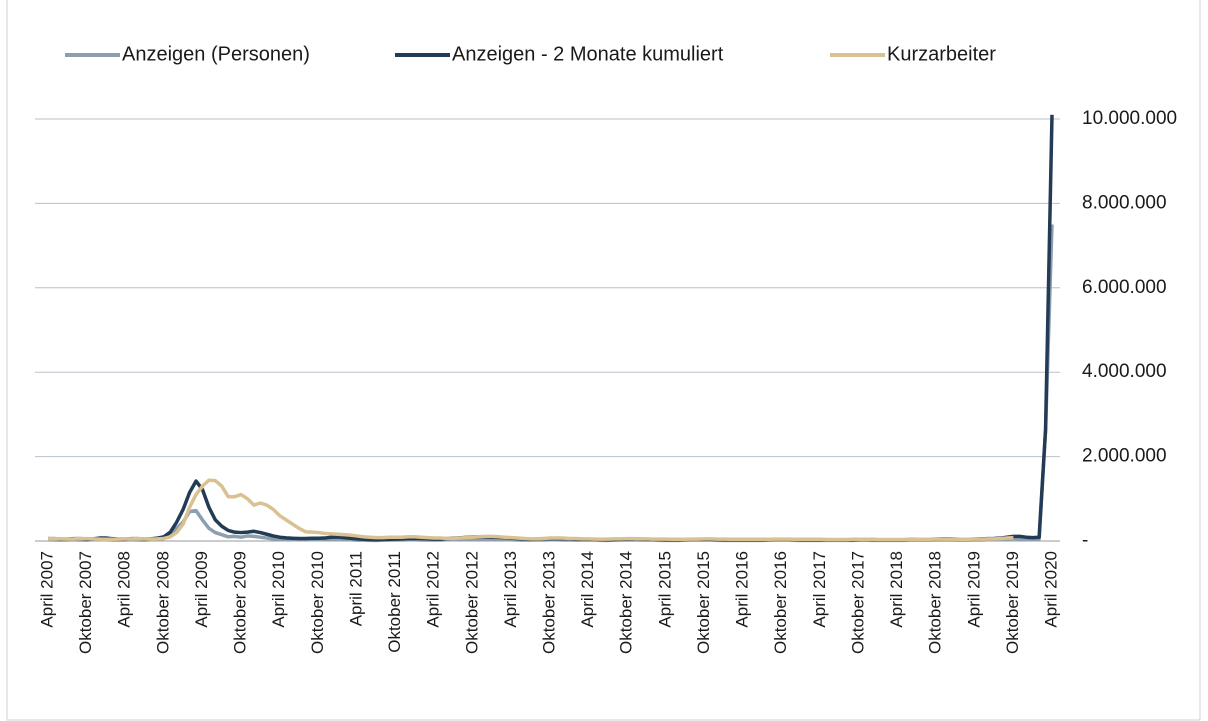  Describe the element at coordinates (355, 588) in the screenshot. I see `x-tick-label: April 2011` at that location.